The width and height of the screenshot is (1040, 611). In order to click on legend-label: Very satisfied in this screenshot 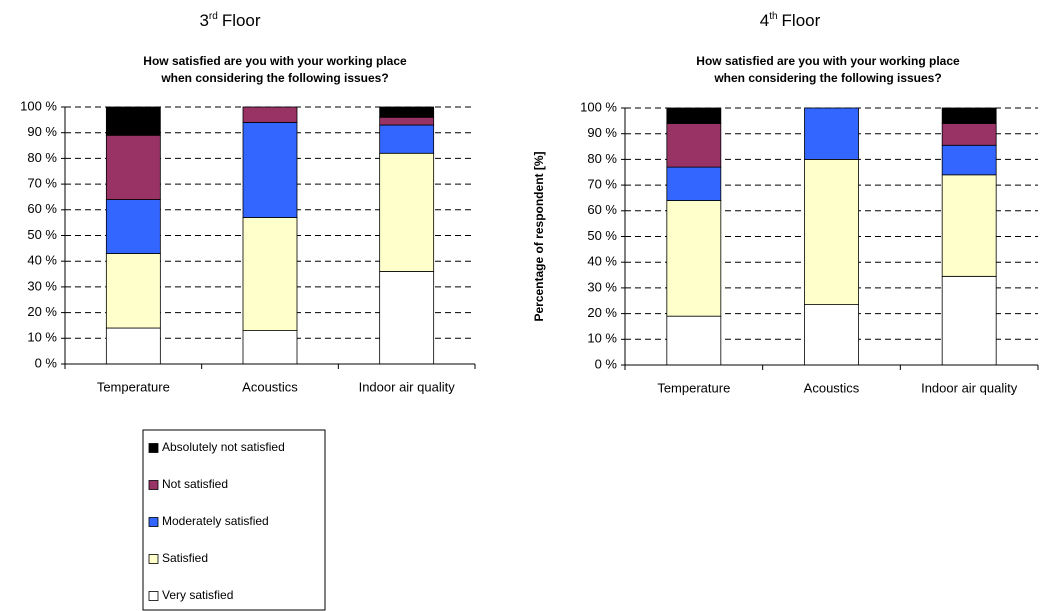, I will do `click(197, 595)`.